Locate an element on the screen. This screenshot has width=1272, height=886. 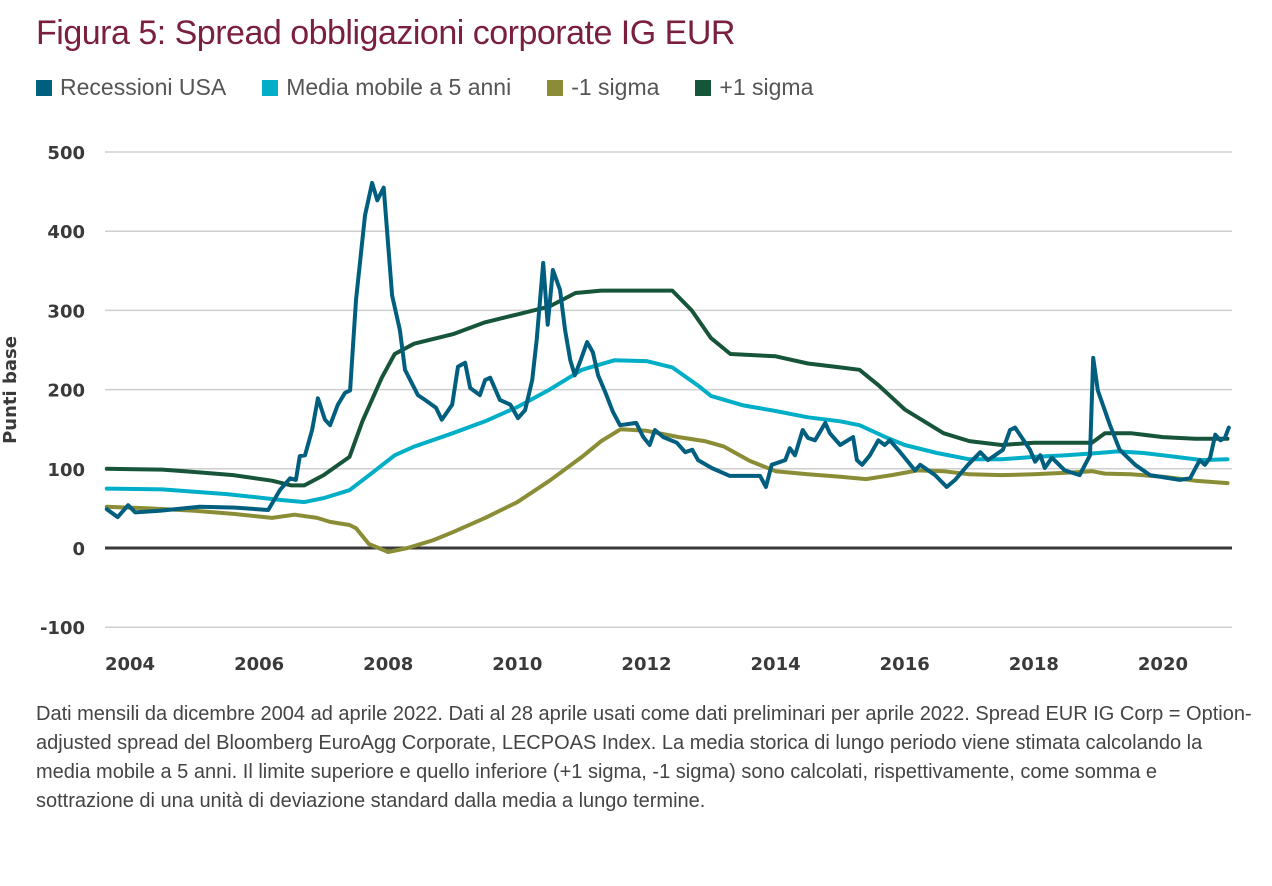
x-tick-label: 2008 is located at coordinates (388, 664).